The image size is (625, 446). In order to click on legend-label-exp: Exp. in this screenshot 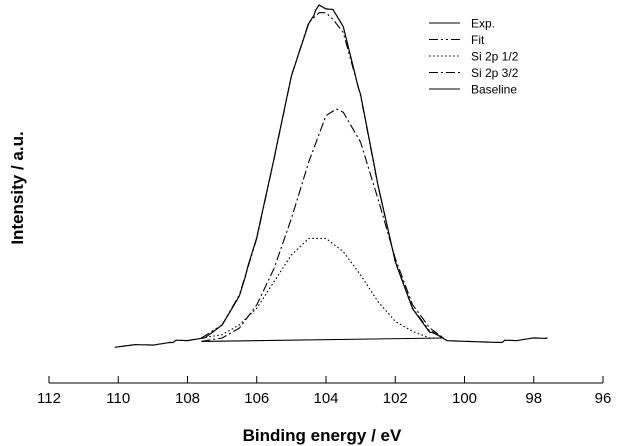, I will do `click(483, 24)`.